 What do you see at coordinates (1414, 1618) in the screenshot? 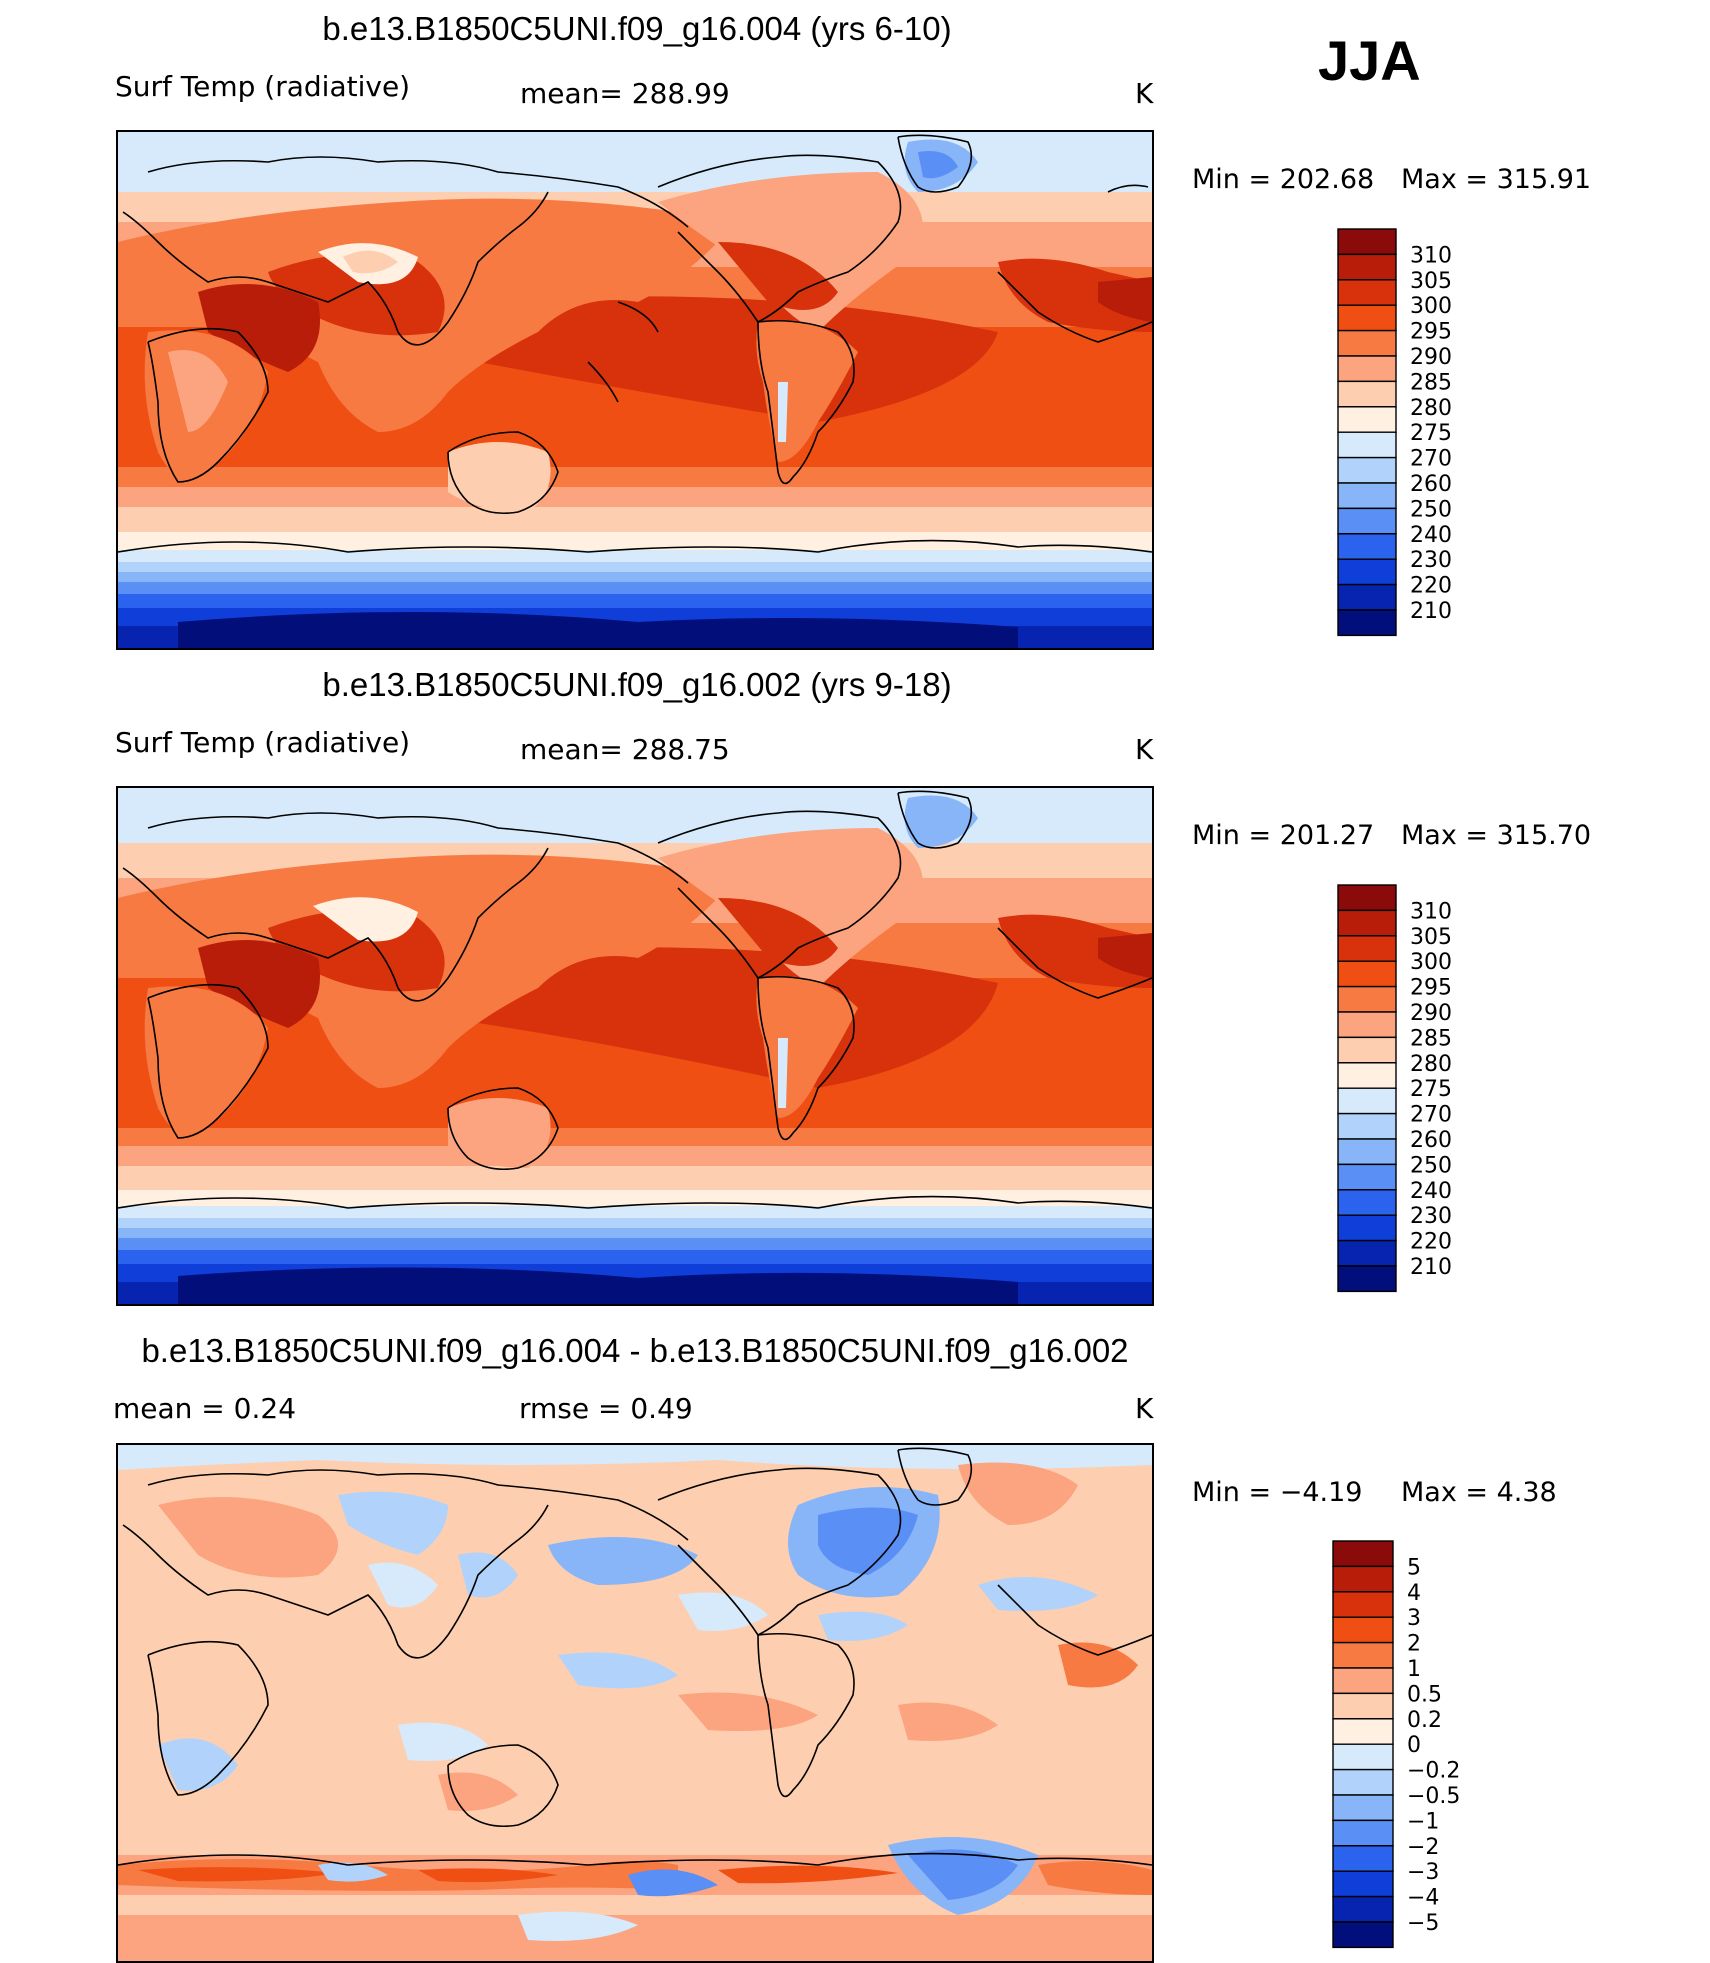
I see `colorbar-tick-label: 3` at bounding box center [1414, 1618].